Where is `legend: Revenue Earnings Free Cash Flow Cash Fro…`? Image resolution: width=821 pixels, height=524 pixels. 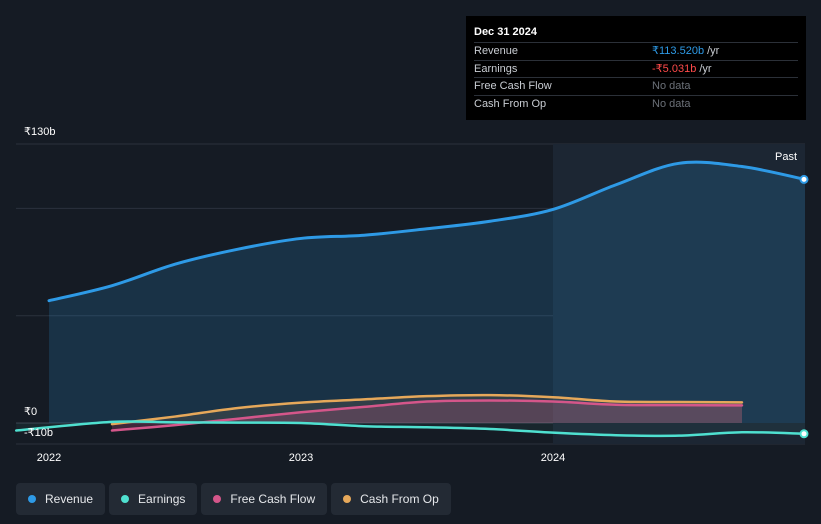
legend: Revenue Earnings Free Cash Flow Cash Fro… is located at coordinates (233, 499).